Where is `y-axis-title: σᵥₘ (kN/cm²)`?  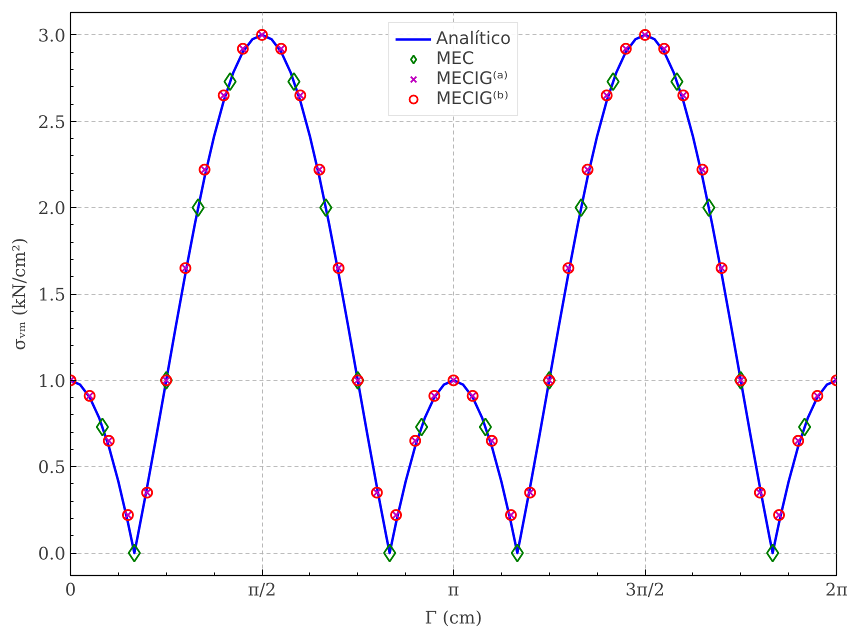 y-axis-title: σᵥₘ (kN/cm²) is located at coordinates (20, 294).